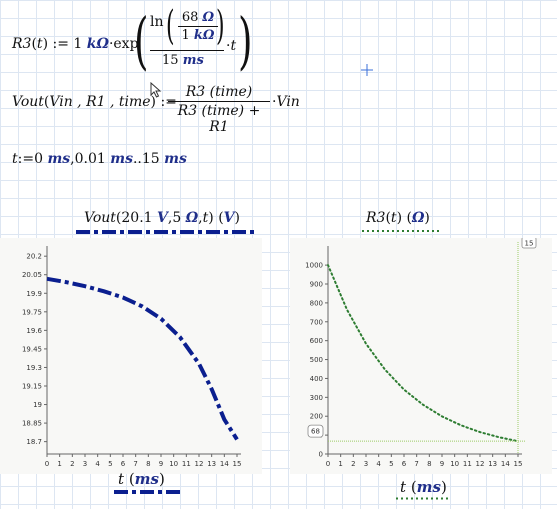 The image size is (557, 509). I want to click on plot-right-y-title: R3(t) (Ω), so click(398, 218).